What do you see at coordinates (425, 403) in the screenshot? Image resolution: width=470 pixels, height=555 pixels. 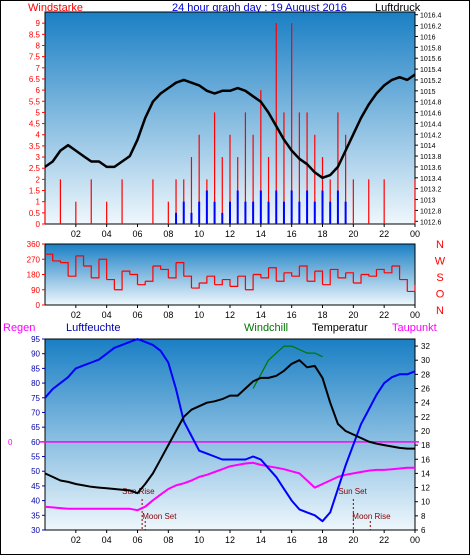 I see `y-right-tick-label: 24` at bounding box center [425, 403].